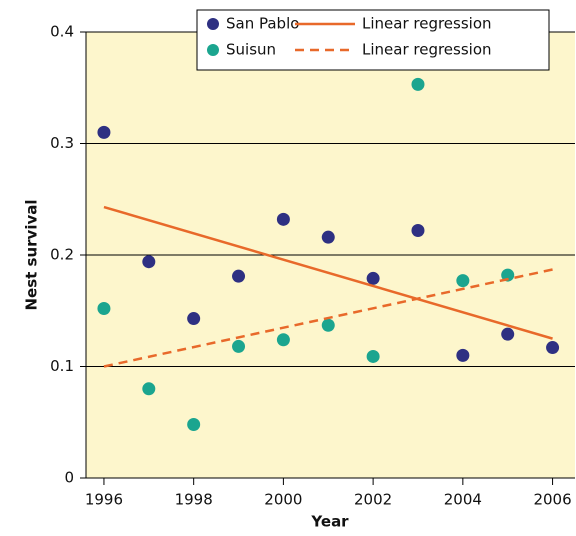  Describe the element at coordinates (283, 500) in the screenshot. I see `x-tick-label: 2000` at that location.